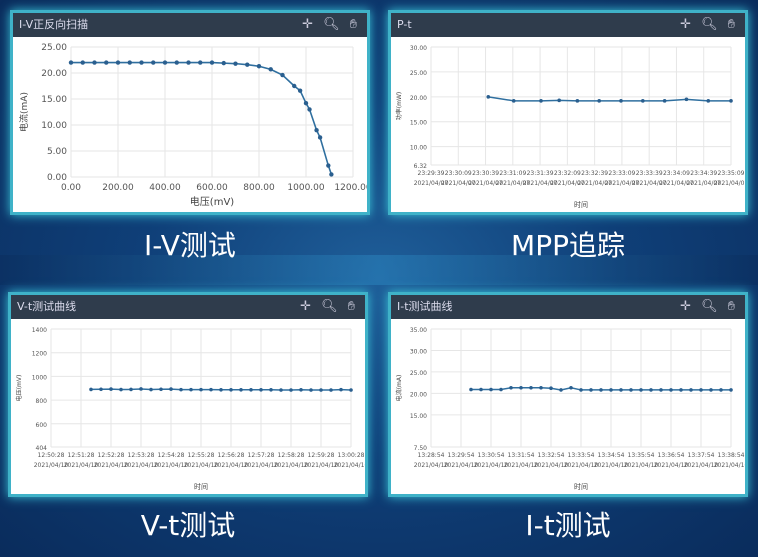 The width and height of the screenshot is (758, 557). What do you see at coordinates (188, 307) in the screenshot?
I see `panel-header: V-t测试曲线 ✛ 🔍︎ ✋︎` at bounding box center [188, 307].